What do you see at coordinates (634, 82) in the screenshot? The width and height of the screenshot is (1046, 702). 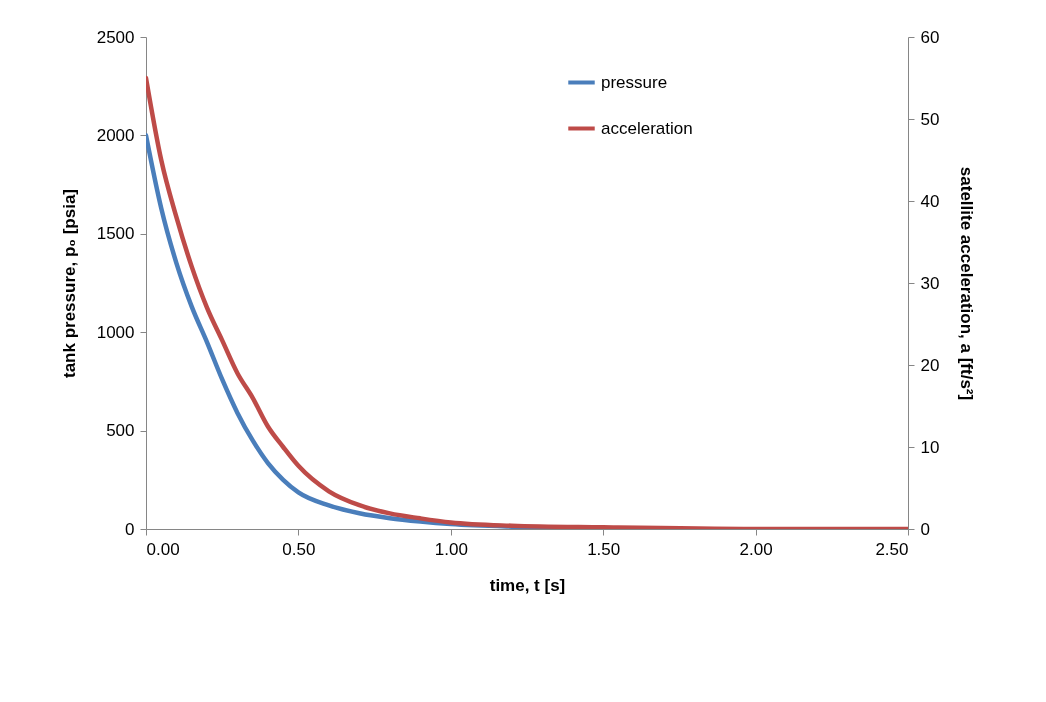 I see `legend-label: pressure` at bounding box center [634, 82].